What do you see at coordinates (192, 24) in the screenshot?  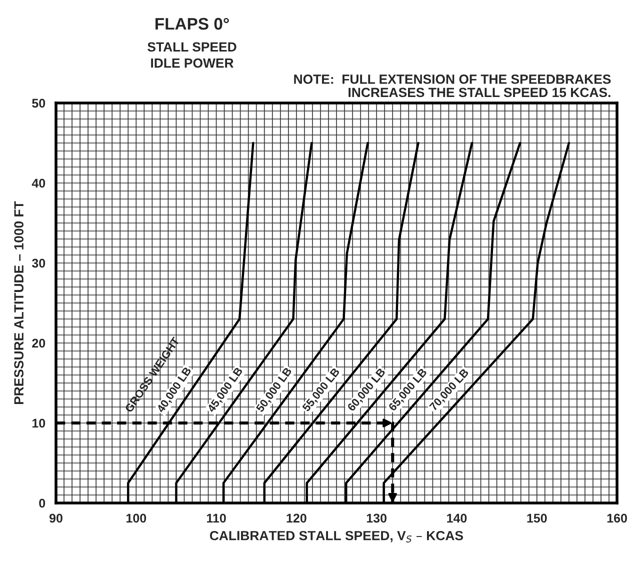 I see `chart-title: FLAPS 0°` at bounding box center [192, 24].